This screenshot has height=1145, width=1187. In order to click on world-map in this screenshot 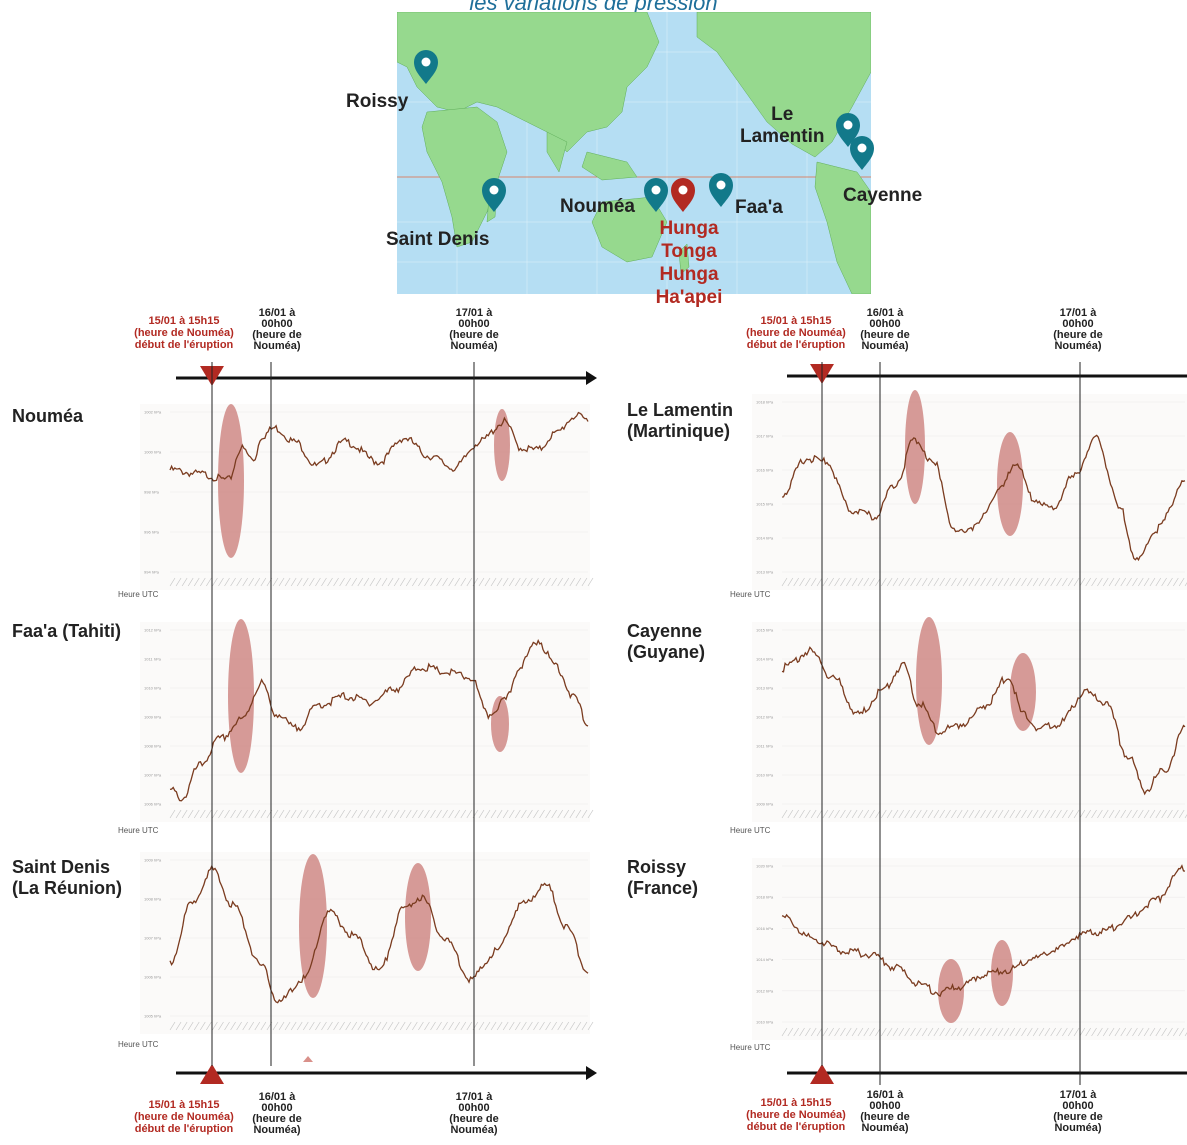, I will do `click(634, 153)`.